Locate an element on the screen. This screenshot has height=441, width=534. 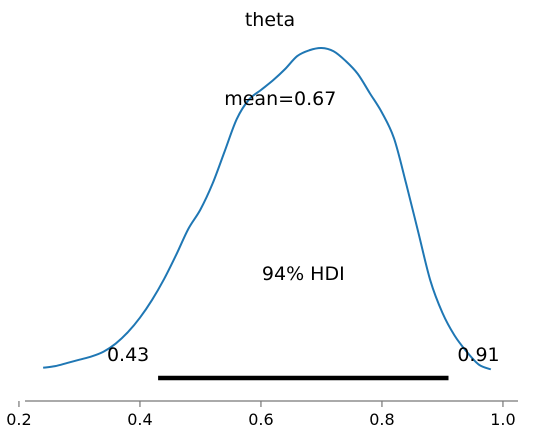
x-tick-label: 0.6 is located at coordinates (260, 419).